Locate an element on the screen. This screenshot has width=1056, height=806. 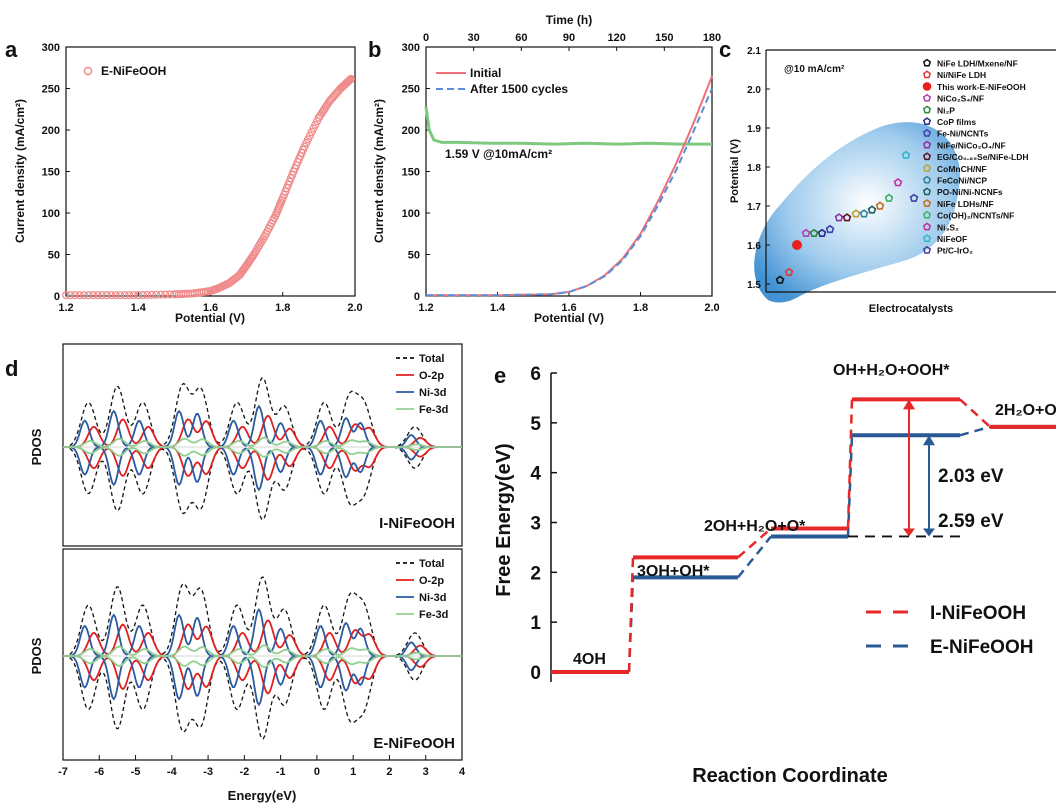
top-x-tick-label: 120 is located at coordinates (616, 38).